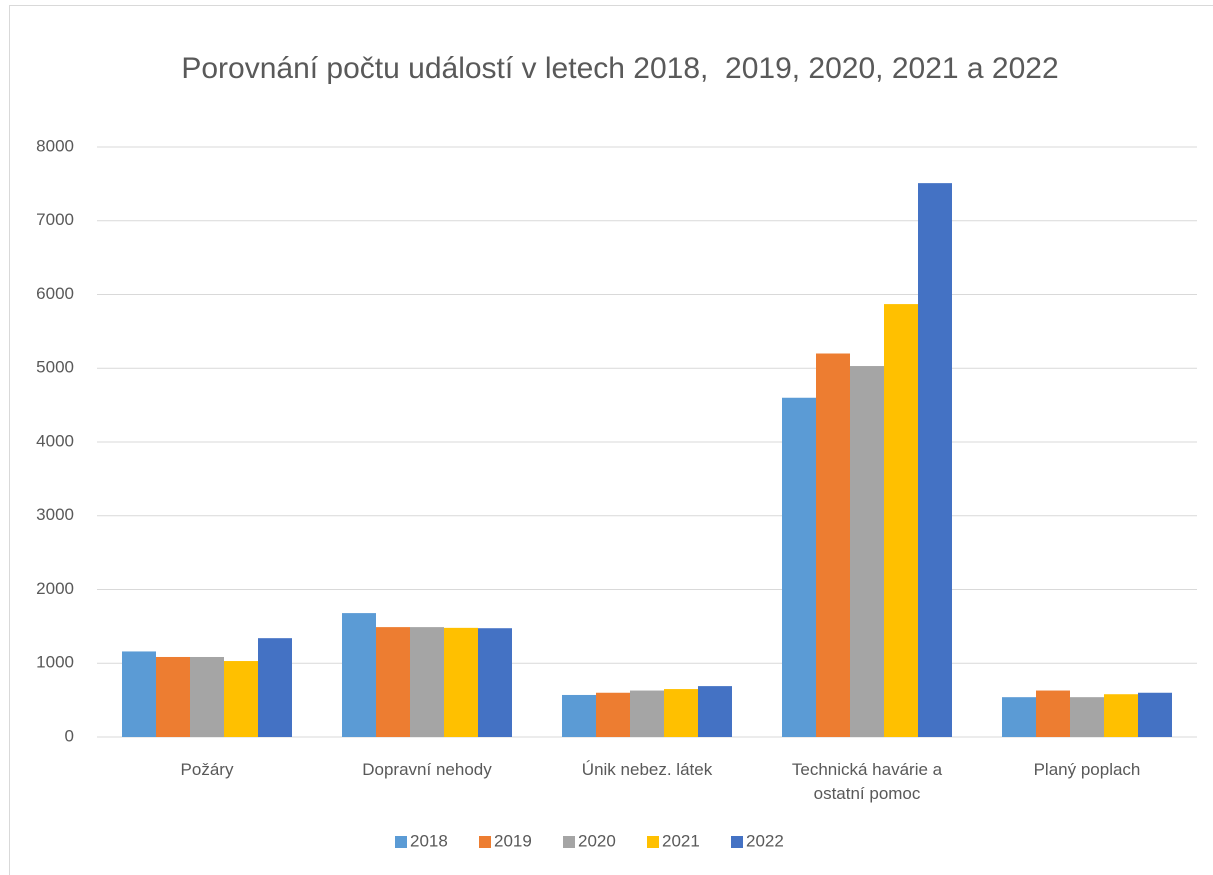 The width and height of the screenshot is (1213, 875). I want to click on y-tick-label: 7000, so click(55, 219).